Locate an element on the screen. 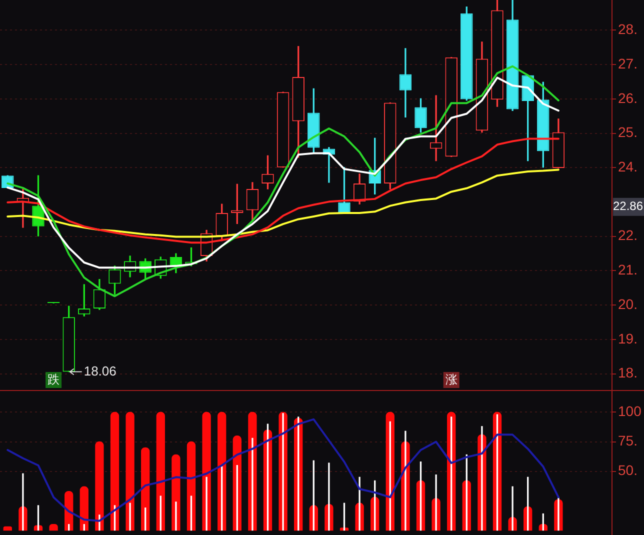 Image resolution: width=644 pixels, height=535 pixels. y-tick-label: 100 is located at coordinates (630, 411).